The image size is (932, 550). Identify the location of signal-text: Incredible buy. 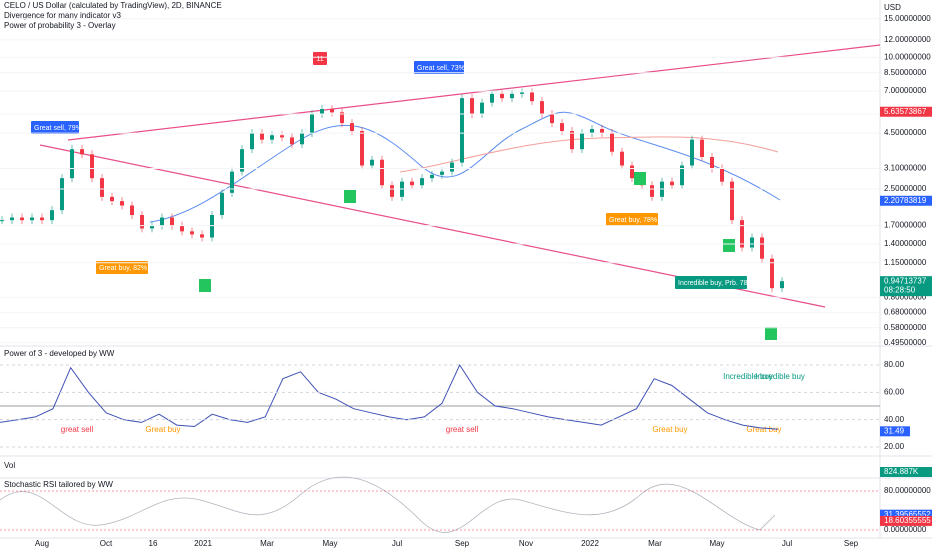
(748, 376).